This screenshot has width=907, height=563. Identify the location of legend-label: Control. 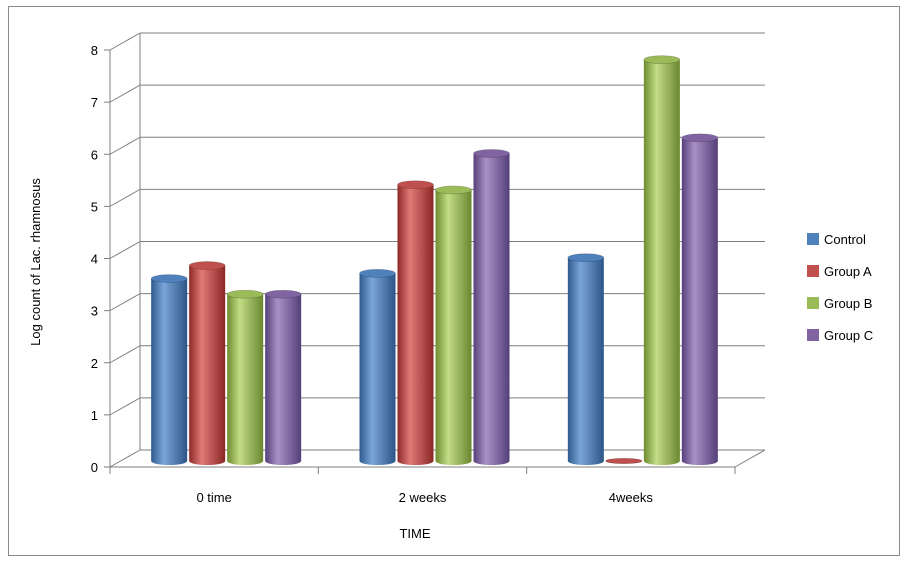
(845, 239).